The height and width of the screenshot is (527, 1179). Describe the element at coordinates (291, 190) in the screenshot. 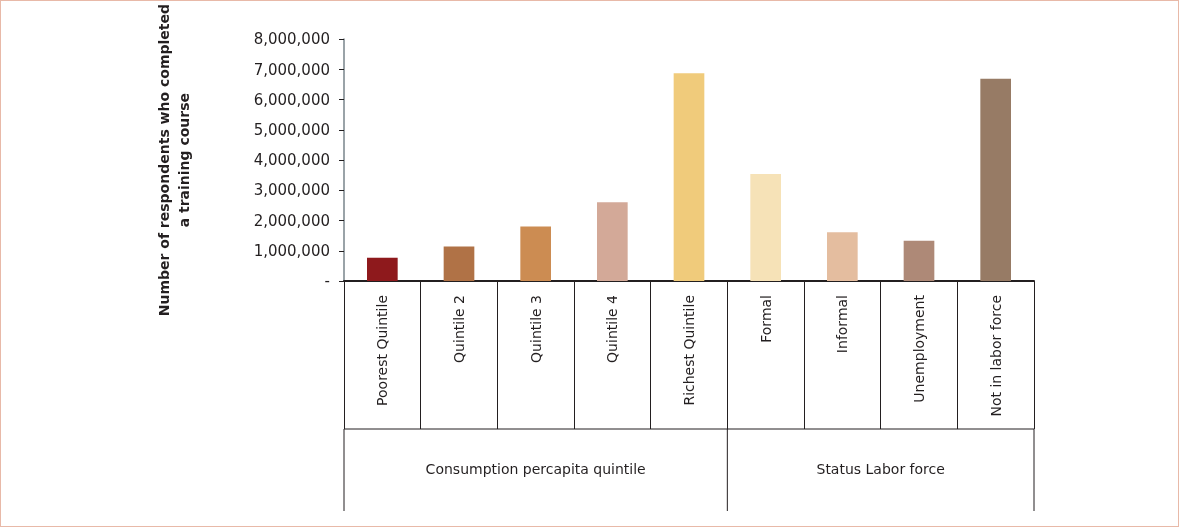

I see `y-tick-label: 3,000,000` at that location.